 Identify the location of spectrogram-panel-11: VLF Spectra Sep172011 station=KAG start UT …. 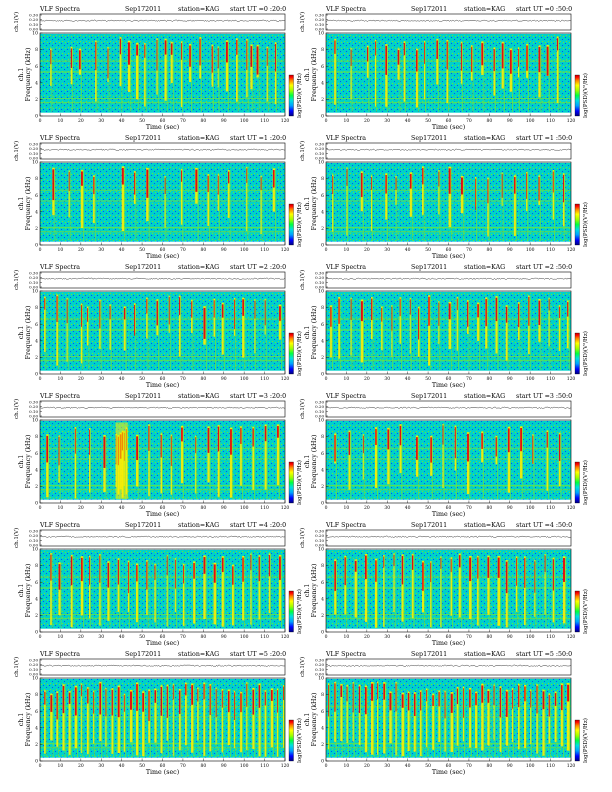
(158, 713).